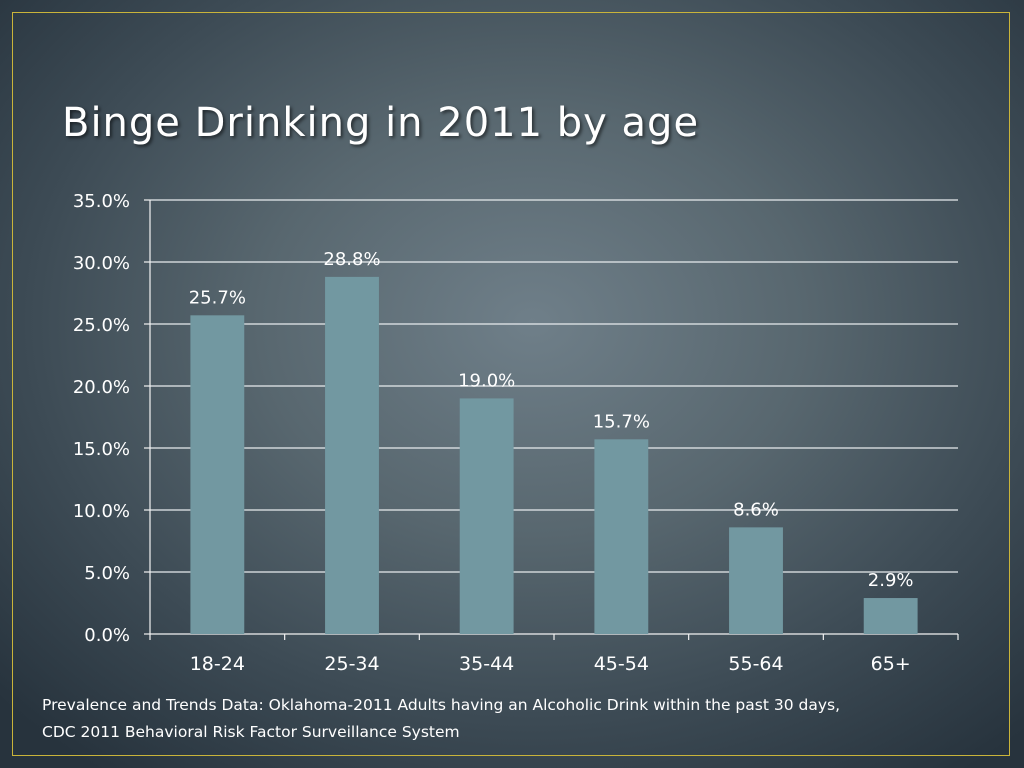 This screenshot has height=768, width=1024. What do you see at coordinates (351, 259) in the screenshot?
I see `data-label: 28.8%` at bounding box center [351, 259].